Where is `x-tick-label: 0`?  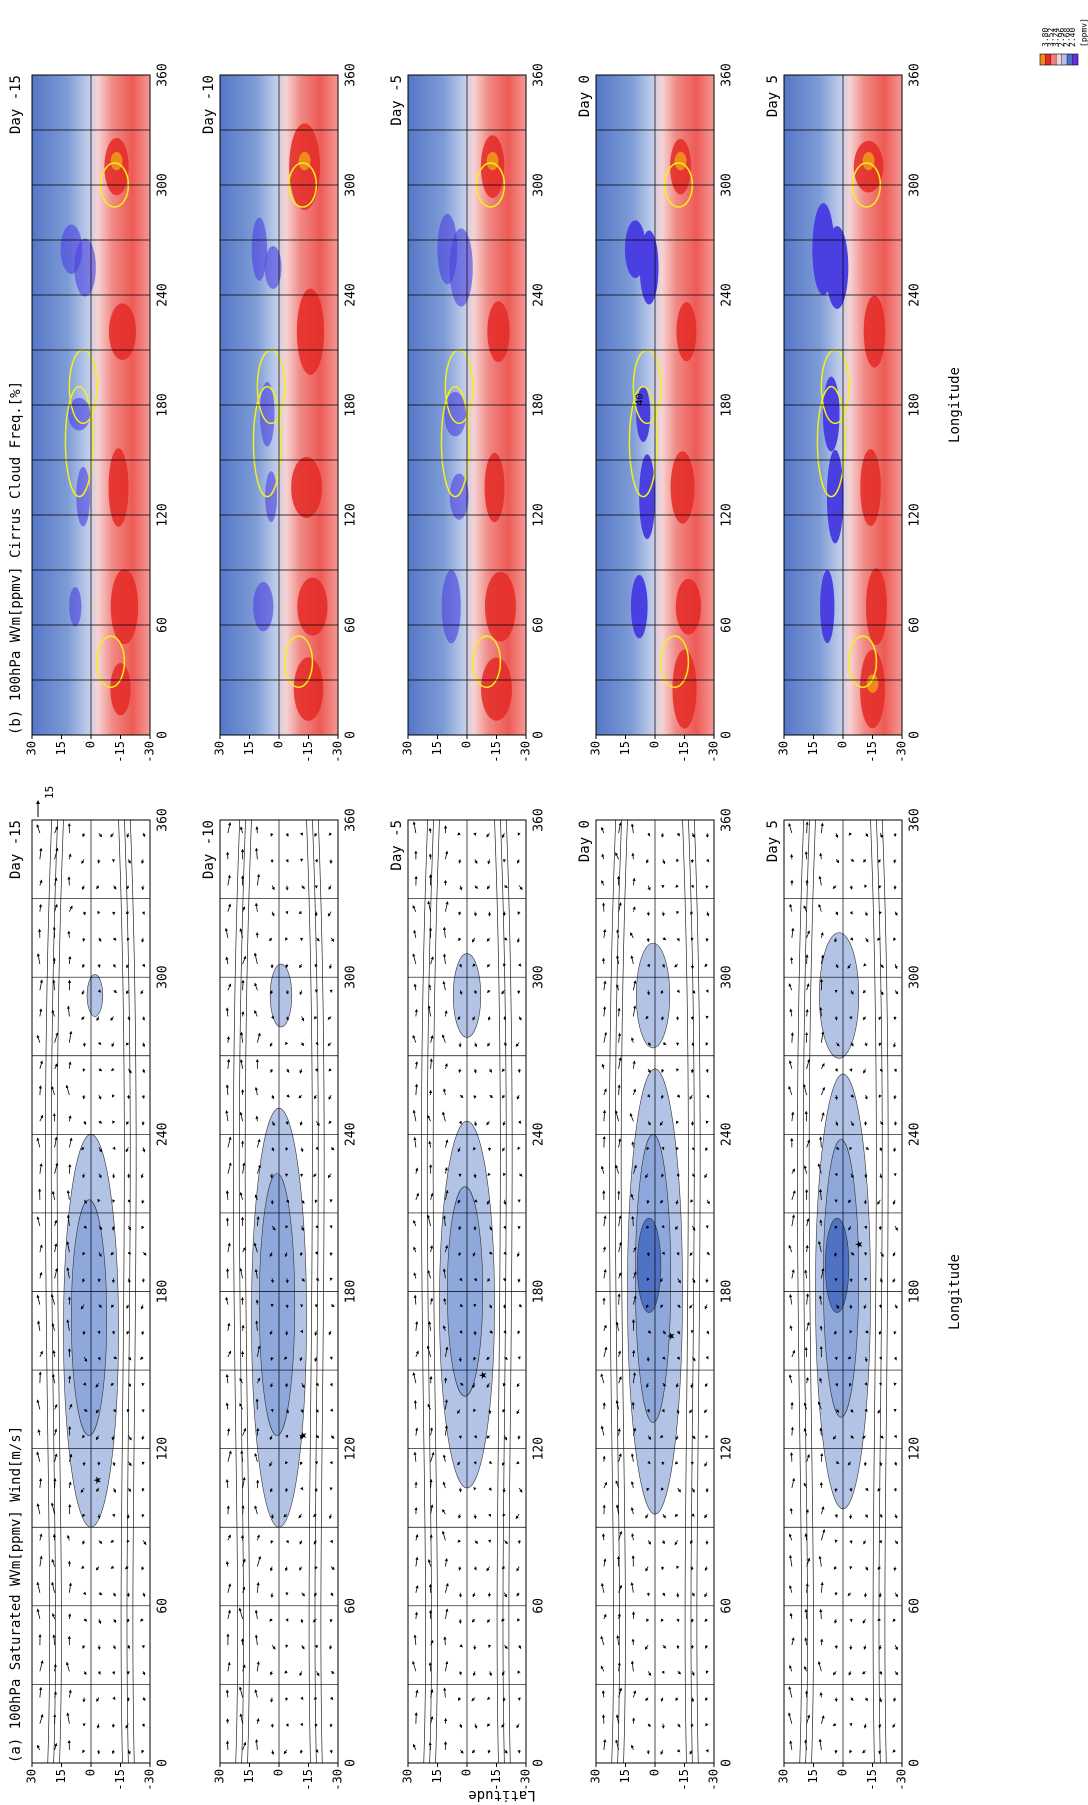 x-tick-label: 0 is located at coordinates (351, 1763).